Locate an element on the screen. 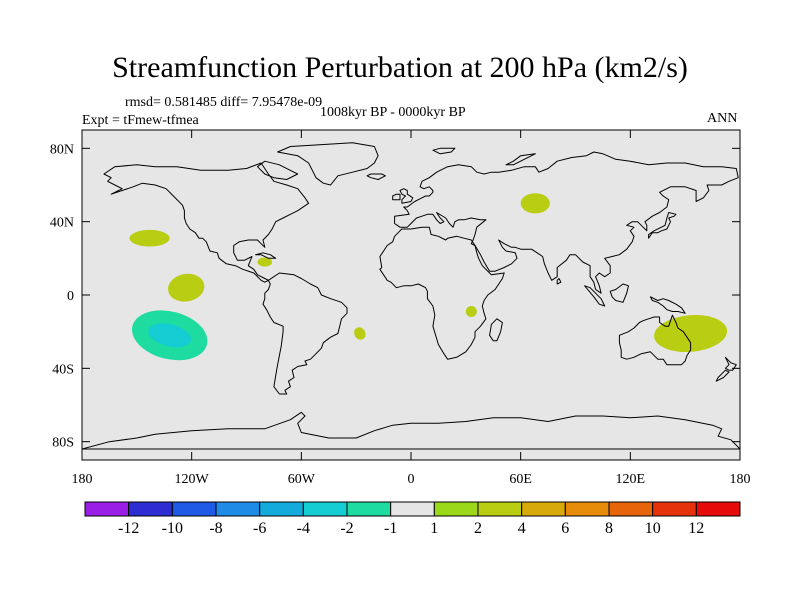 The width and height of the screenshot is (800, 600). x-tick-label: 120W is located at coordinates (192, 479).